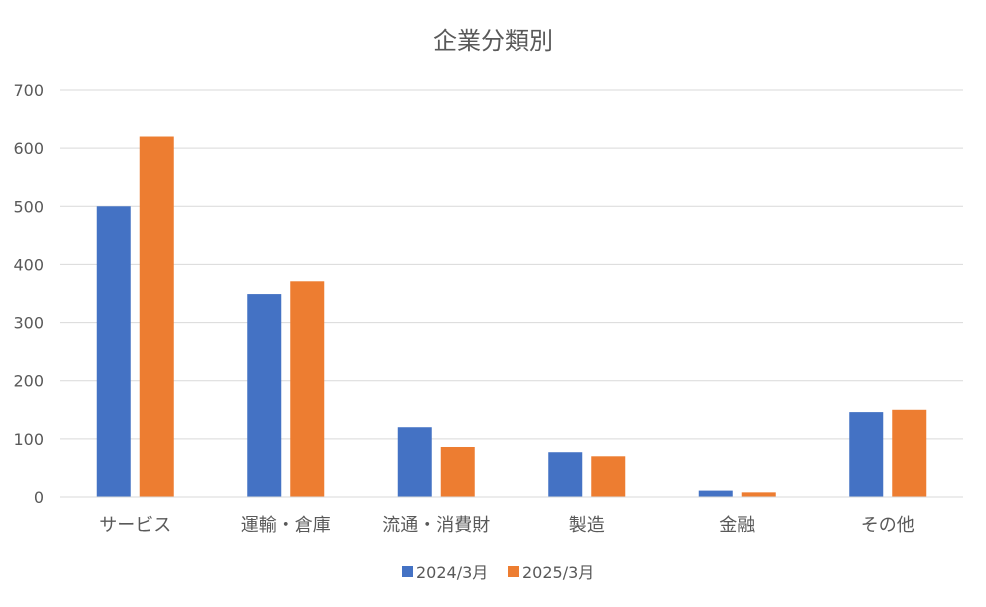 This screenshot has width=986, height=607. What do you see at coordinates (286, 525) in the screenshot?
I see `x-tick-label: 運輸・倉庫` at bounding box center [286, 525].